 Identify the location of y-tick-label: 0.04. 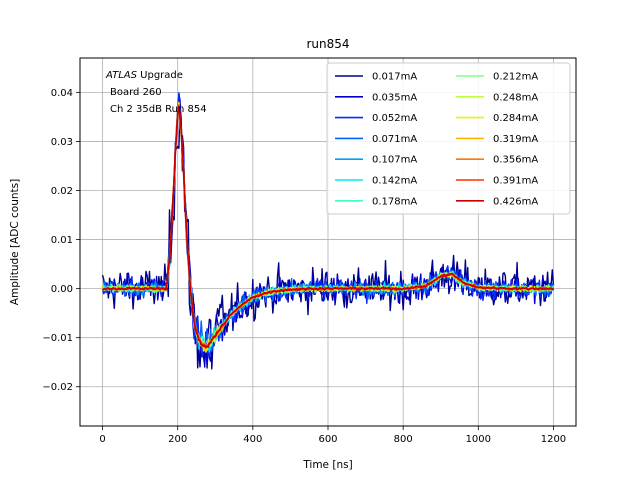
(62, 93).